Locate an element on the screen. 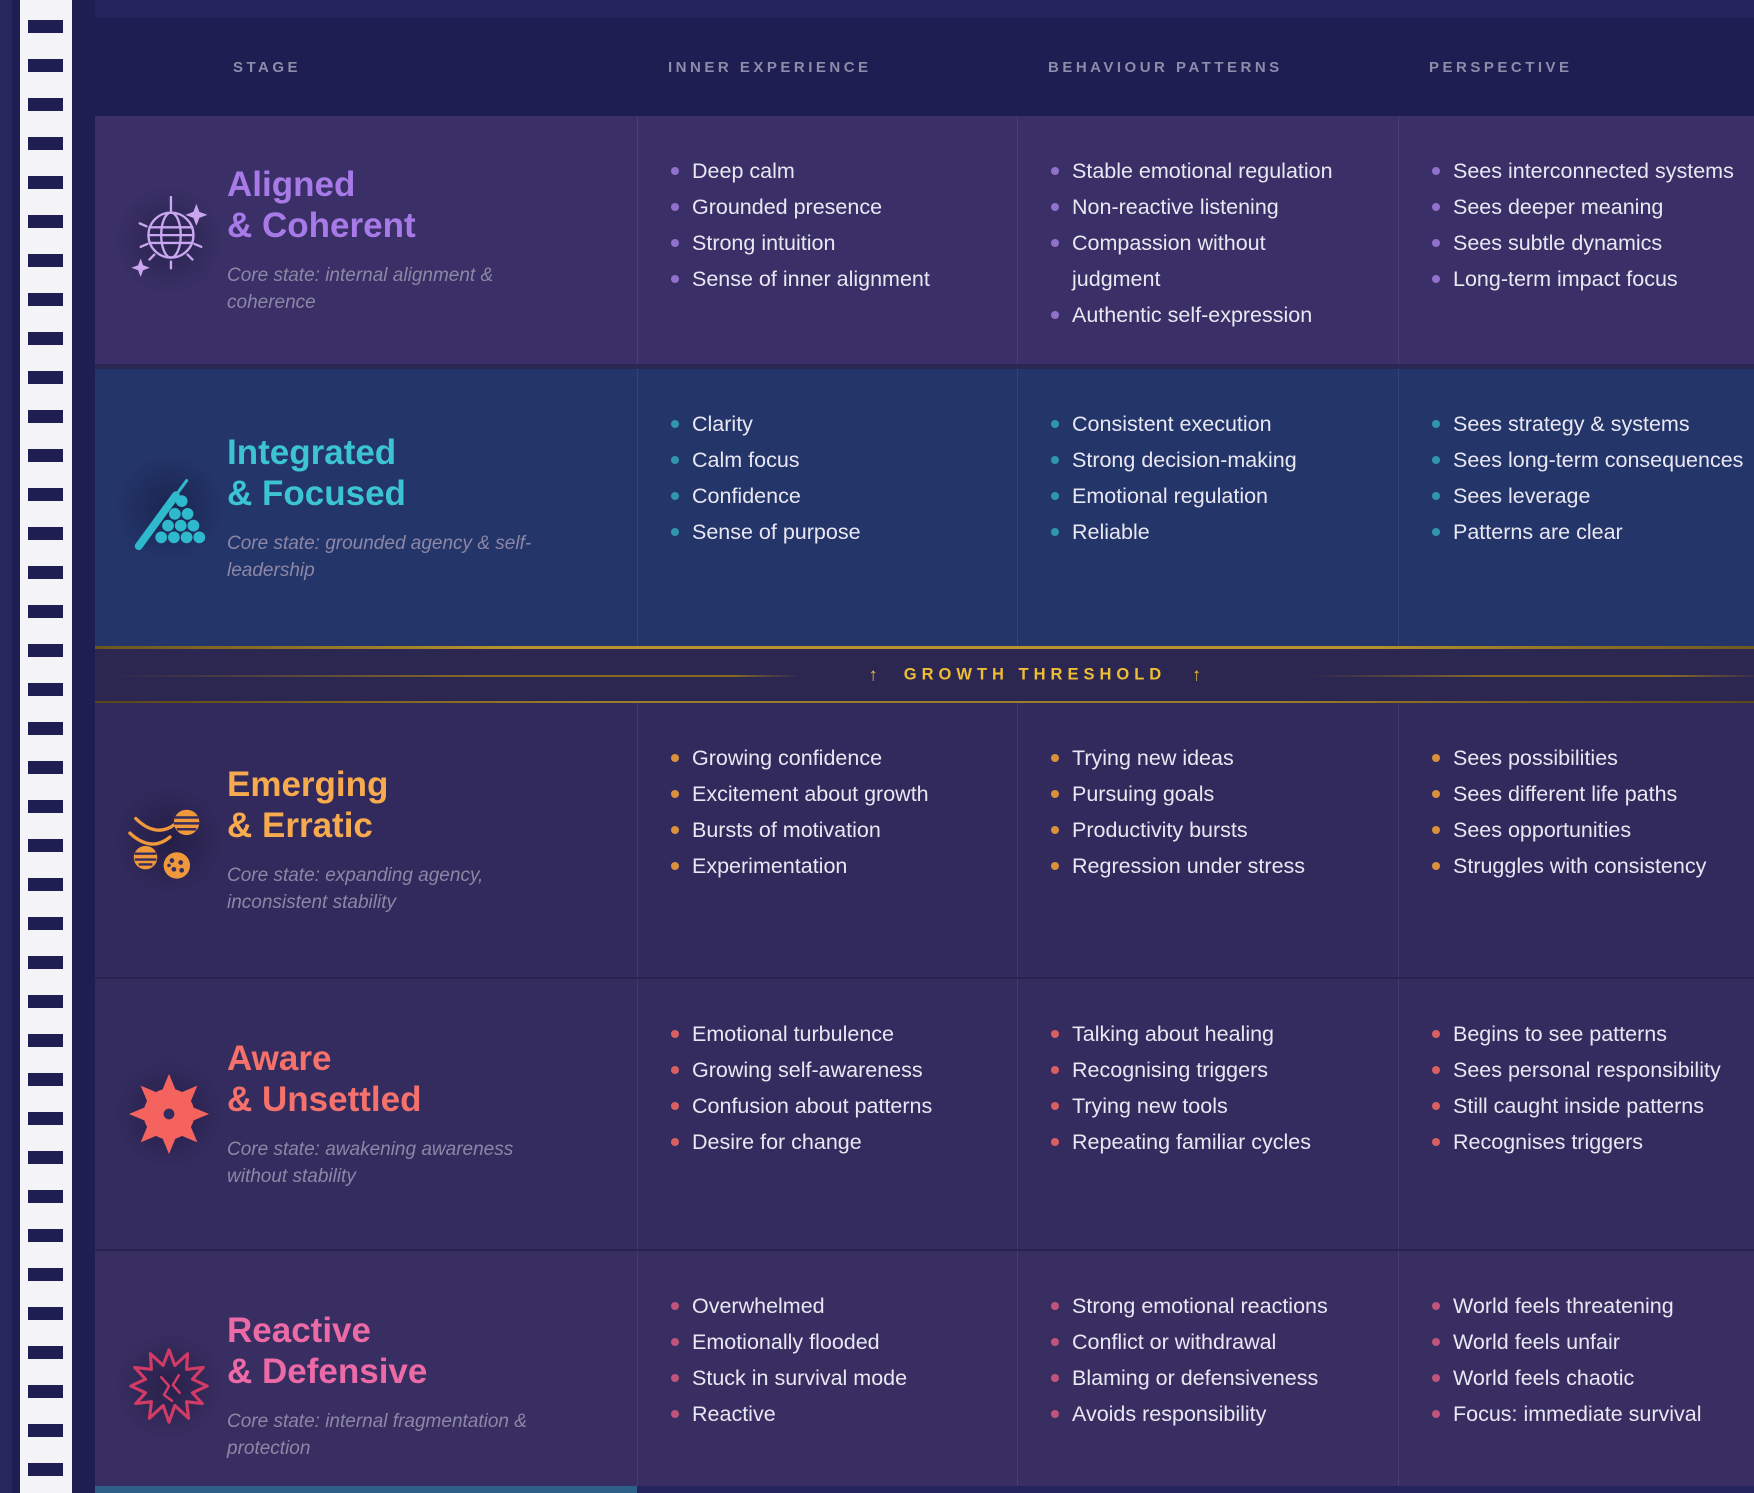 This screenshot has height=1493, width=1754. bullet-item: Sense of inner alignment is located at coordinates (837, 279).